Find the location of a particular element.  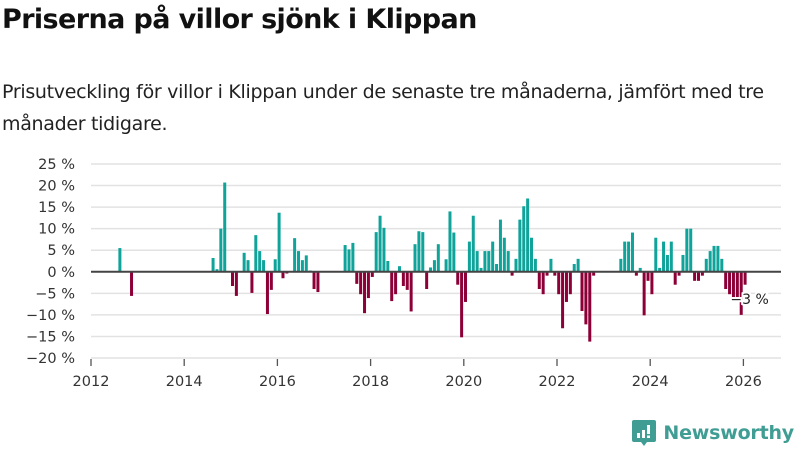

x-tick-label: 2020 is located at coordinates (463, 382).